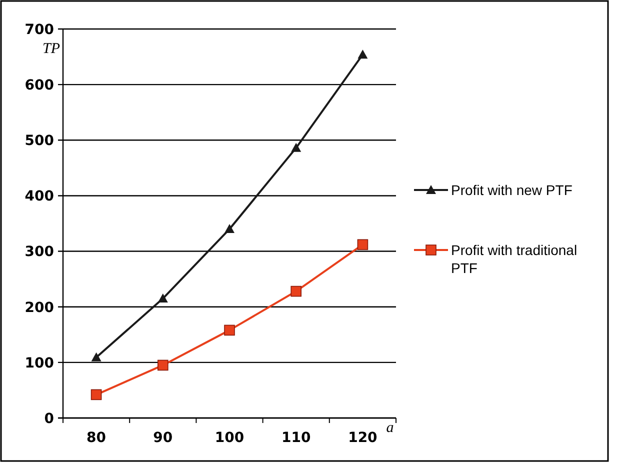  What do you see at coordinates (39, 252) in the screenshot?
I see `y-tick-label: 300` at bounding box center [39, 252].